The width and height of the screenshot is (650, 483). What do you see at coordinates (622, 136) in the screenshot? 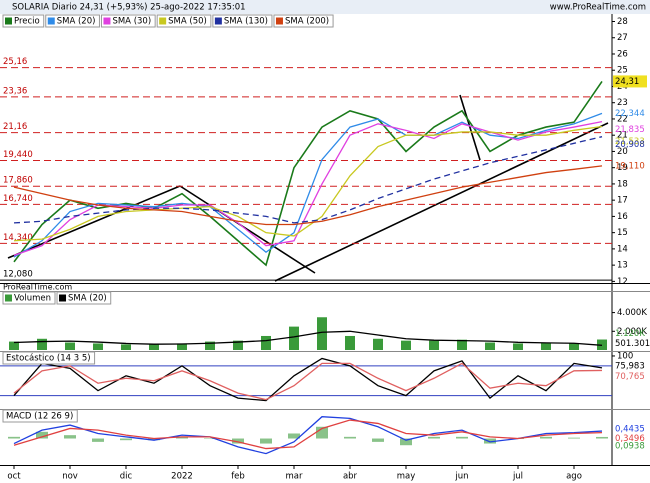
I see `y-tick-label: 21` at bounding box center [622, 136].